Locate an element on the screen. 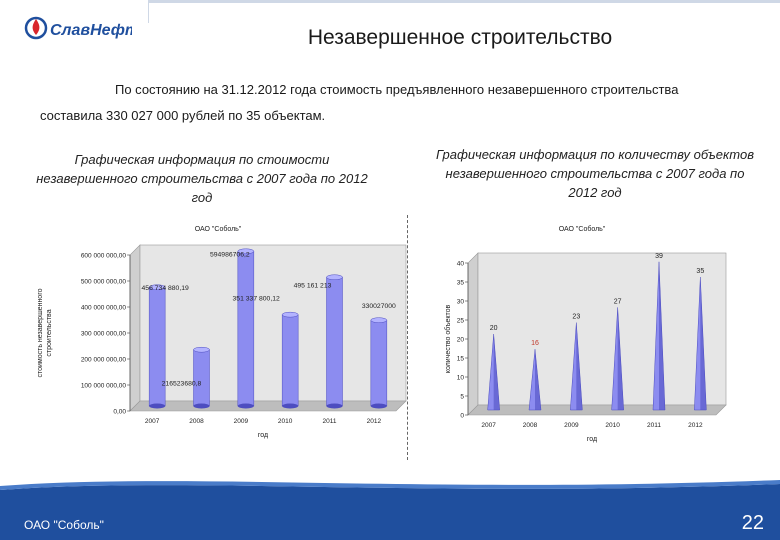 The height and width of the screenshot is (540, 780). data-label: 330027000 is located at coordinates (379, 306).